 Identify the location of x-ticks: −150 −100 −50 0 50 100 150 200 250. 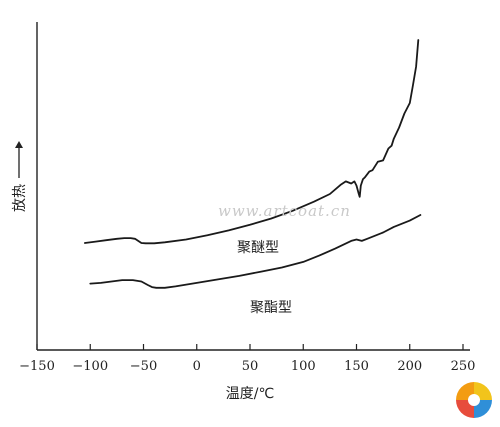
(247, 359).